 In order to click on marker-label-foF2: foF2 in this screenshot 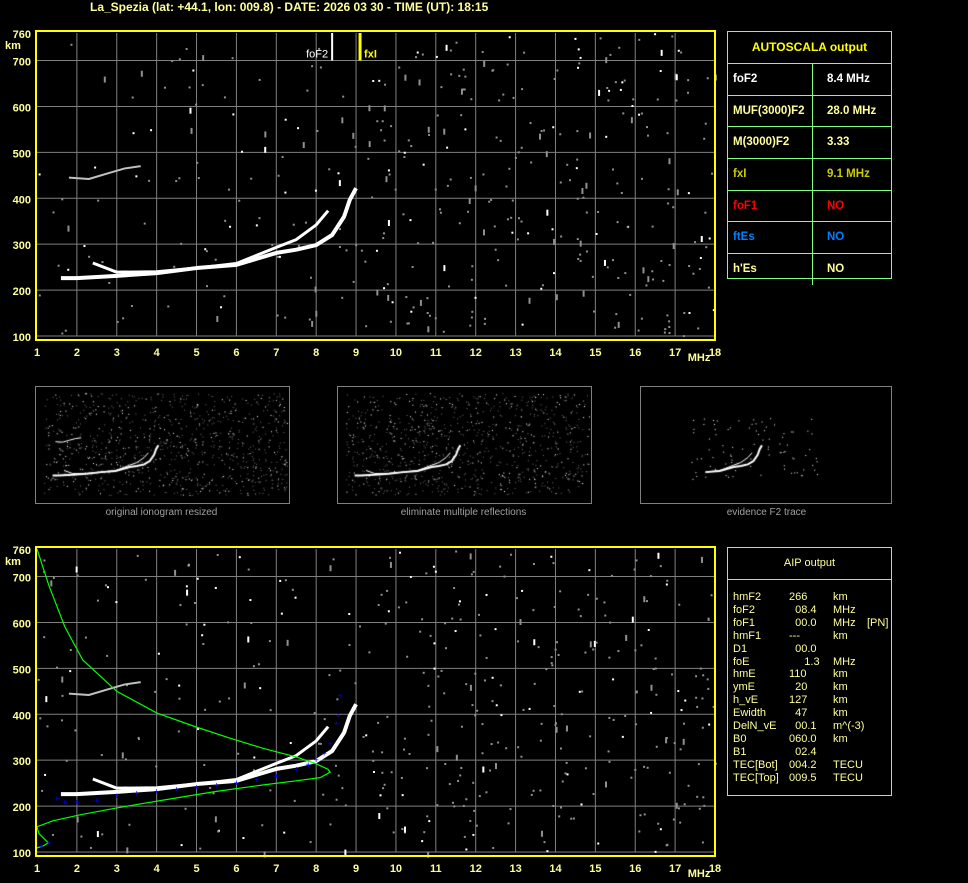, I will do `click(317, 55)`.